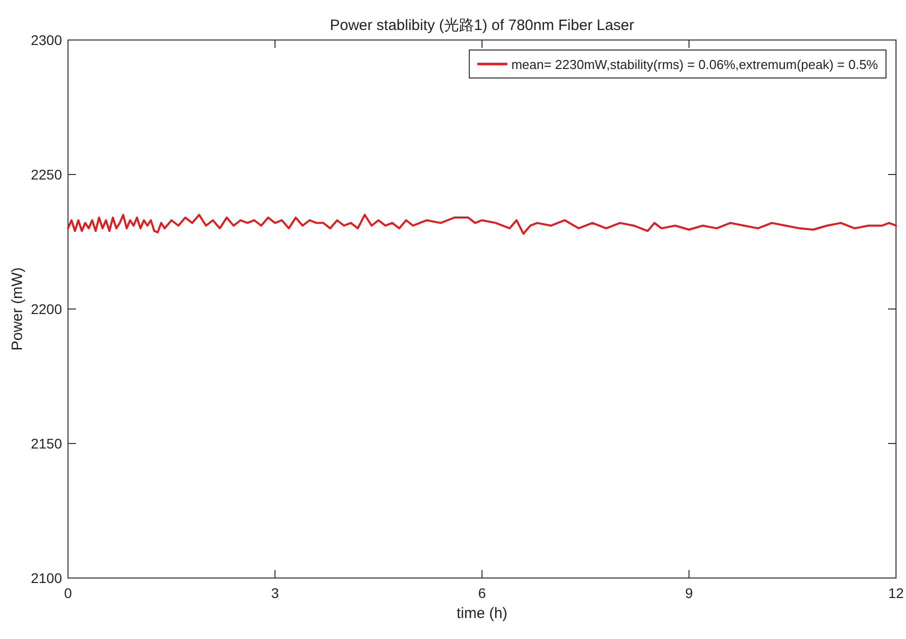 The width and height of the screenshot is (906, 639). Describe the element at coordinates (17, 309) in the screenshot. I see `y-axis-title: Power (mW)` at that location.